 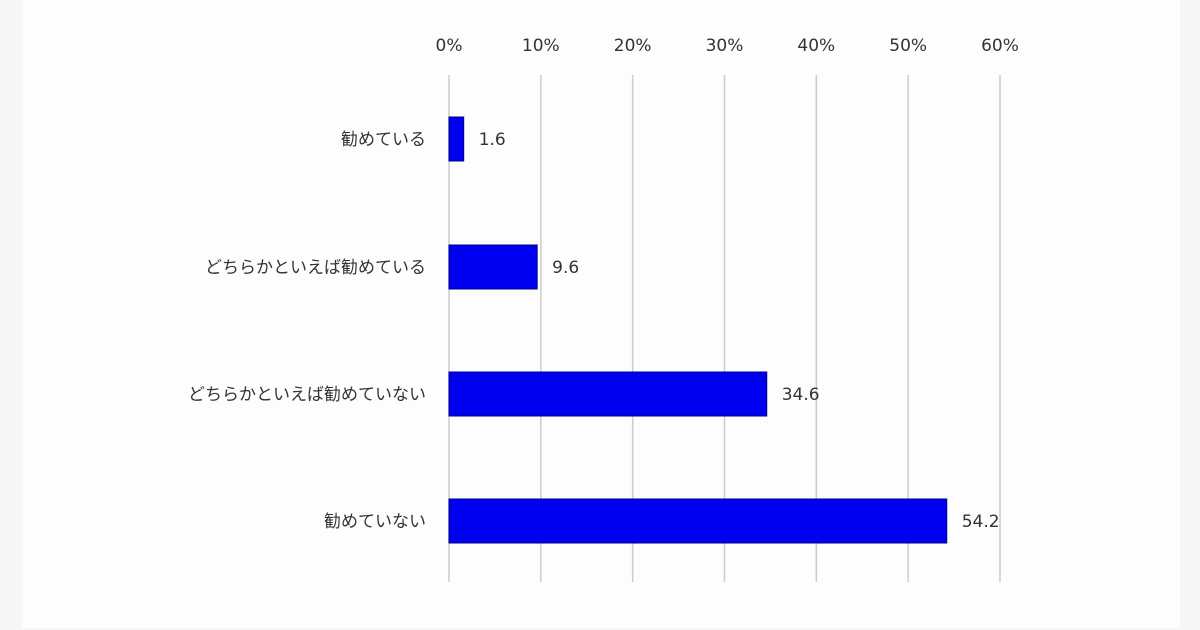 What do you see at coordinates (492, 140) in the screenshot?
I see `data-label: 1.6` at bounding box center [492, 140].